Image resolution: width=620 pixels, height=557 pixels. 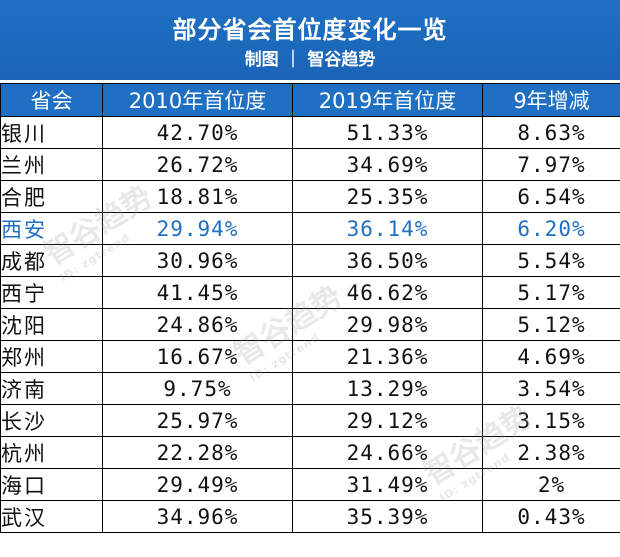 I want to click on value-2019-cell: 36.50%, so click(x=387, y=260).